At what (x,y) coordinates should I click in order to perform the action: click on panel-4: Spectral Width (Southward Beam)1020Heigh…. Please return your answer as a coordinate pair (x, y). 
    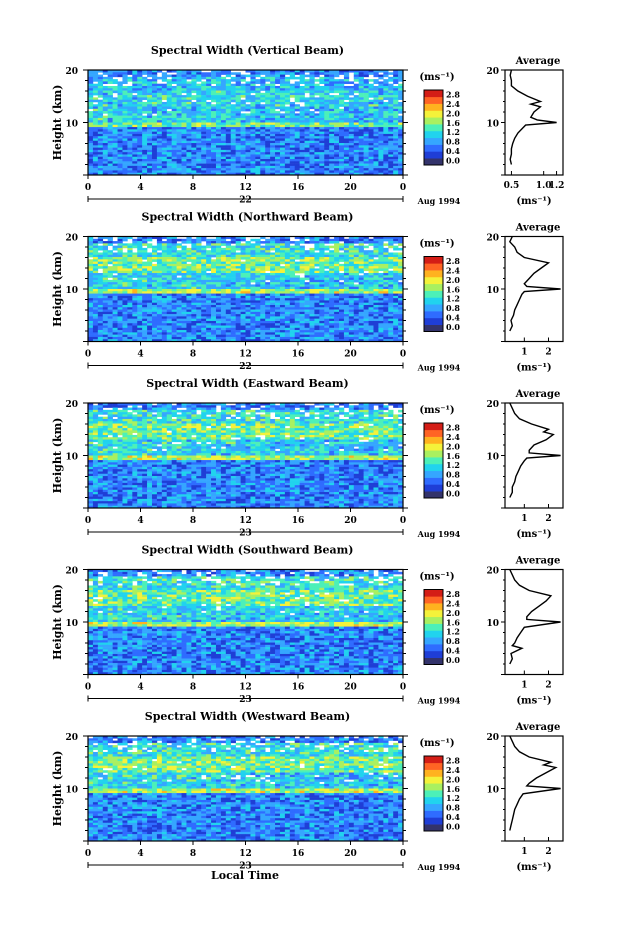
    Looking at the image, I should click on (307, 625).